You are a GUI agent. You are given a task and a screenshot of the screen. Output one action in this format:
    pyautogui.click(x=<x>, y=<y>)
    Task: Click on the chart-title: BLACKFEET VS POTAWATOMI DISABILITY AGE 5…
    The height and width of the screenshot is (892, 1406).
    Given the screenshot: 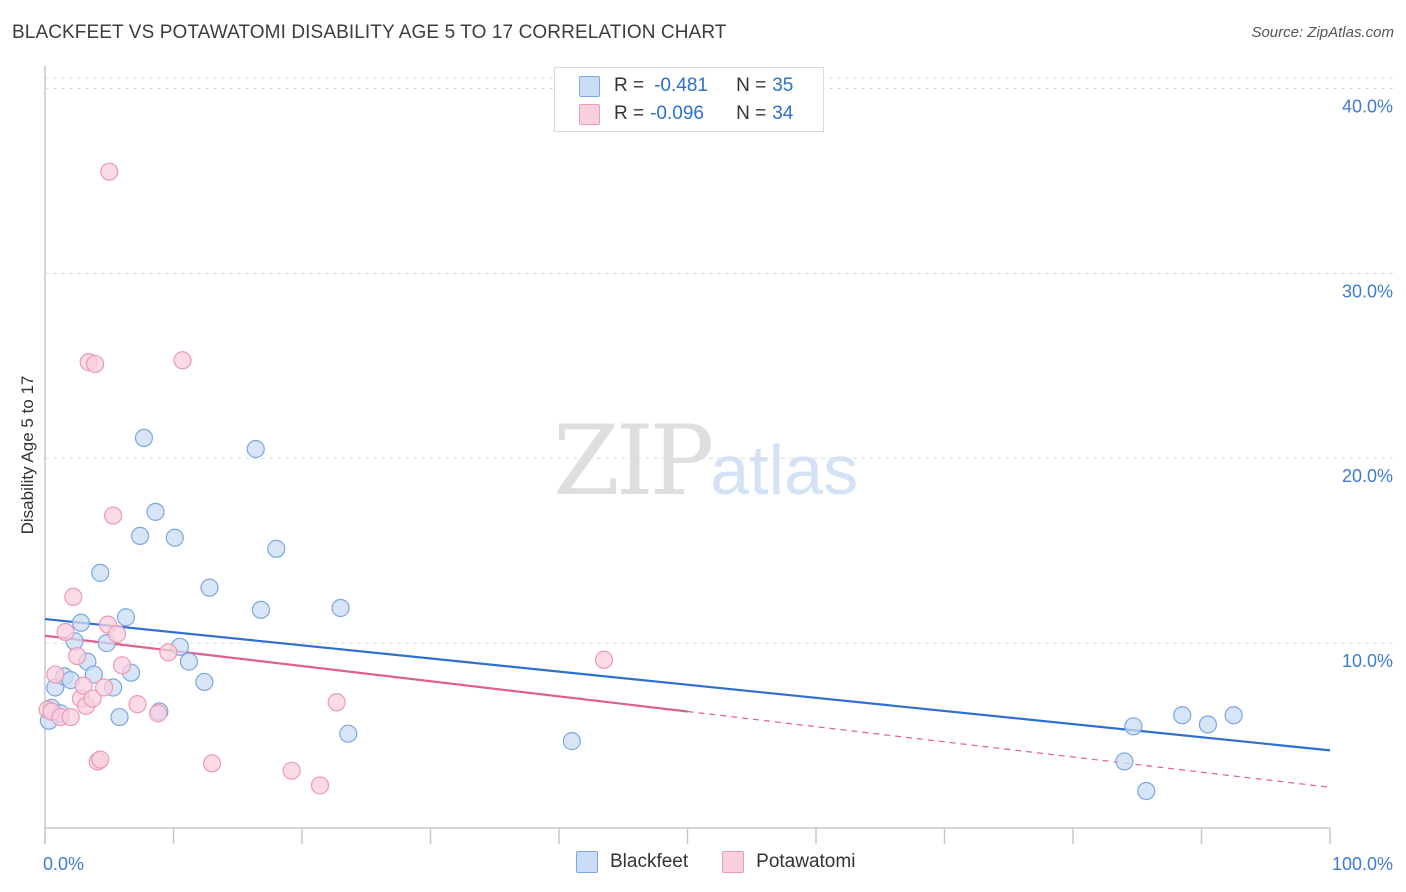 What is the action you would take?
    pyautogui.click(x=369, y=32)
    